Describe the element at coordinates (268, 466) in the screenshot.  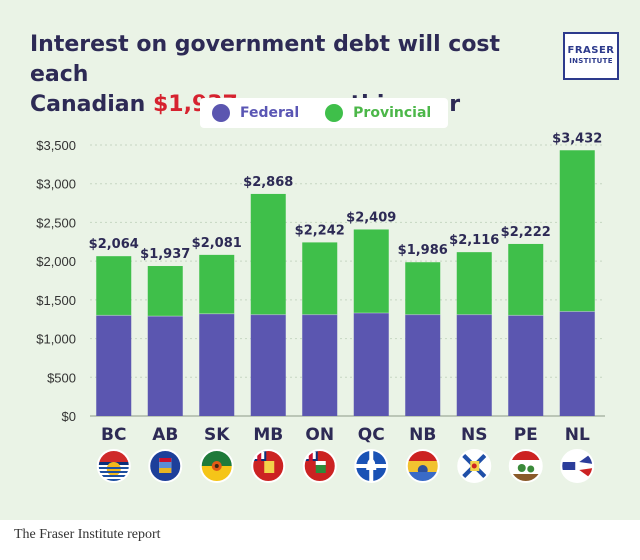
I see `flag-mb-icon` at that location.